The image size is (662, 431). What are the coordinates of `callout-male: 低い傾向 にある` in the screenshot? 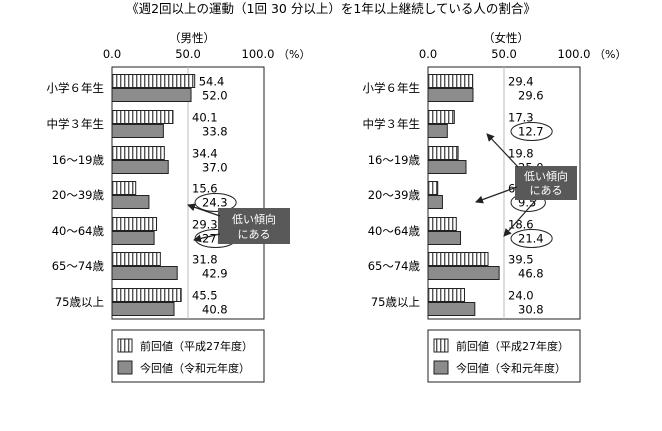 It's located at (238, 223).